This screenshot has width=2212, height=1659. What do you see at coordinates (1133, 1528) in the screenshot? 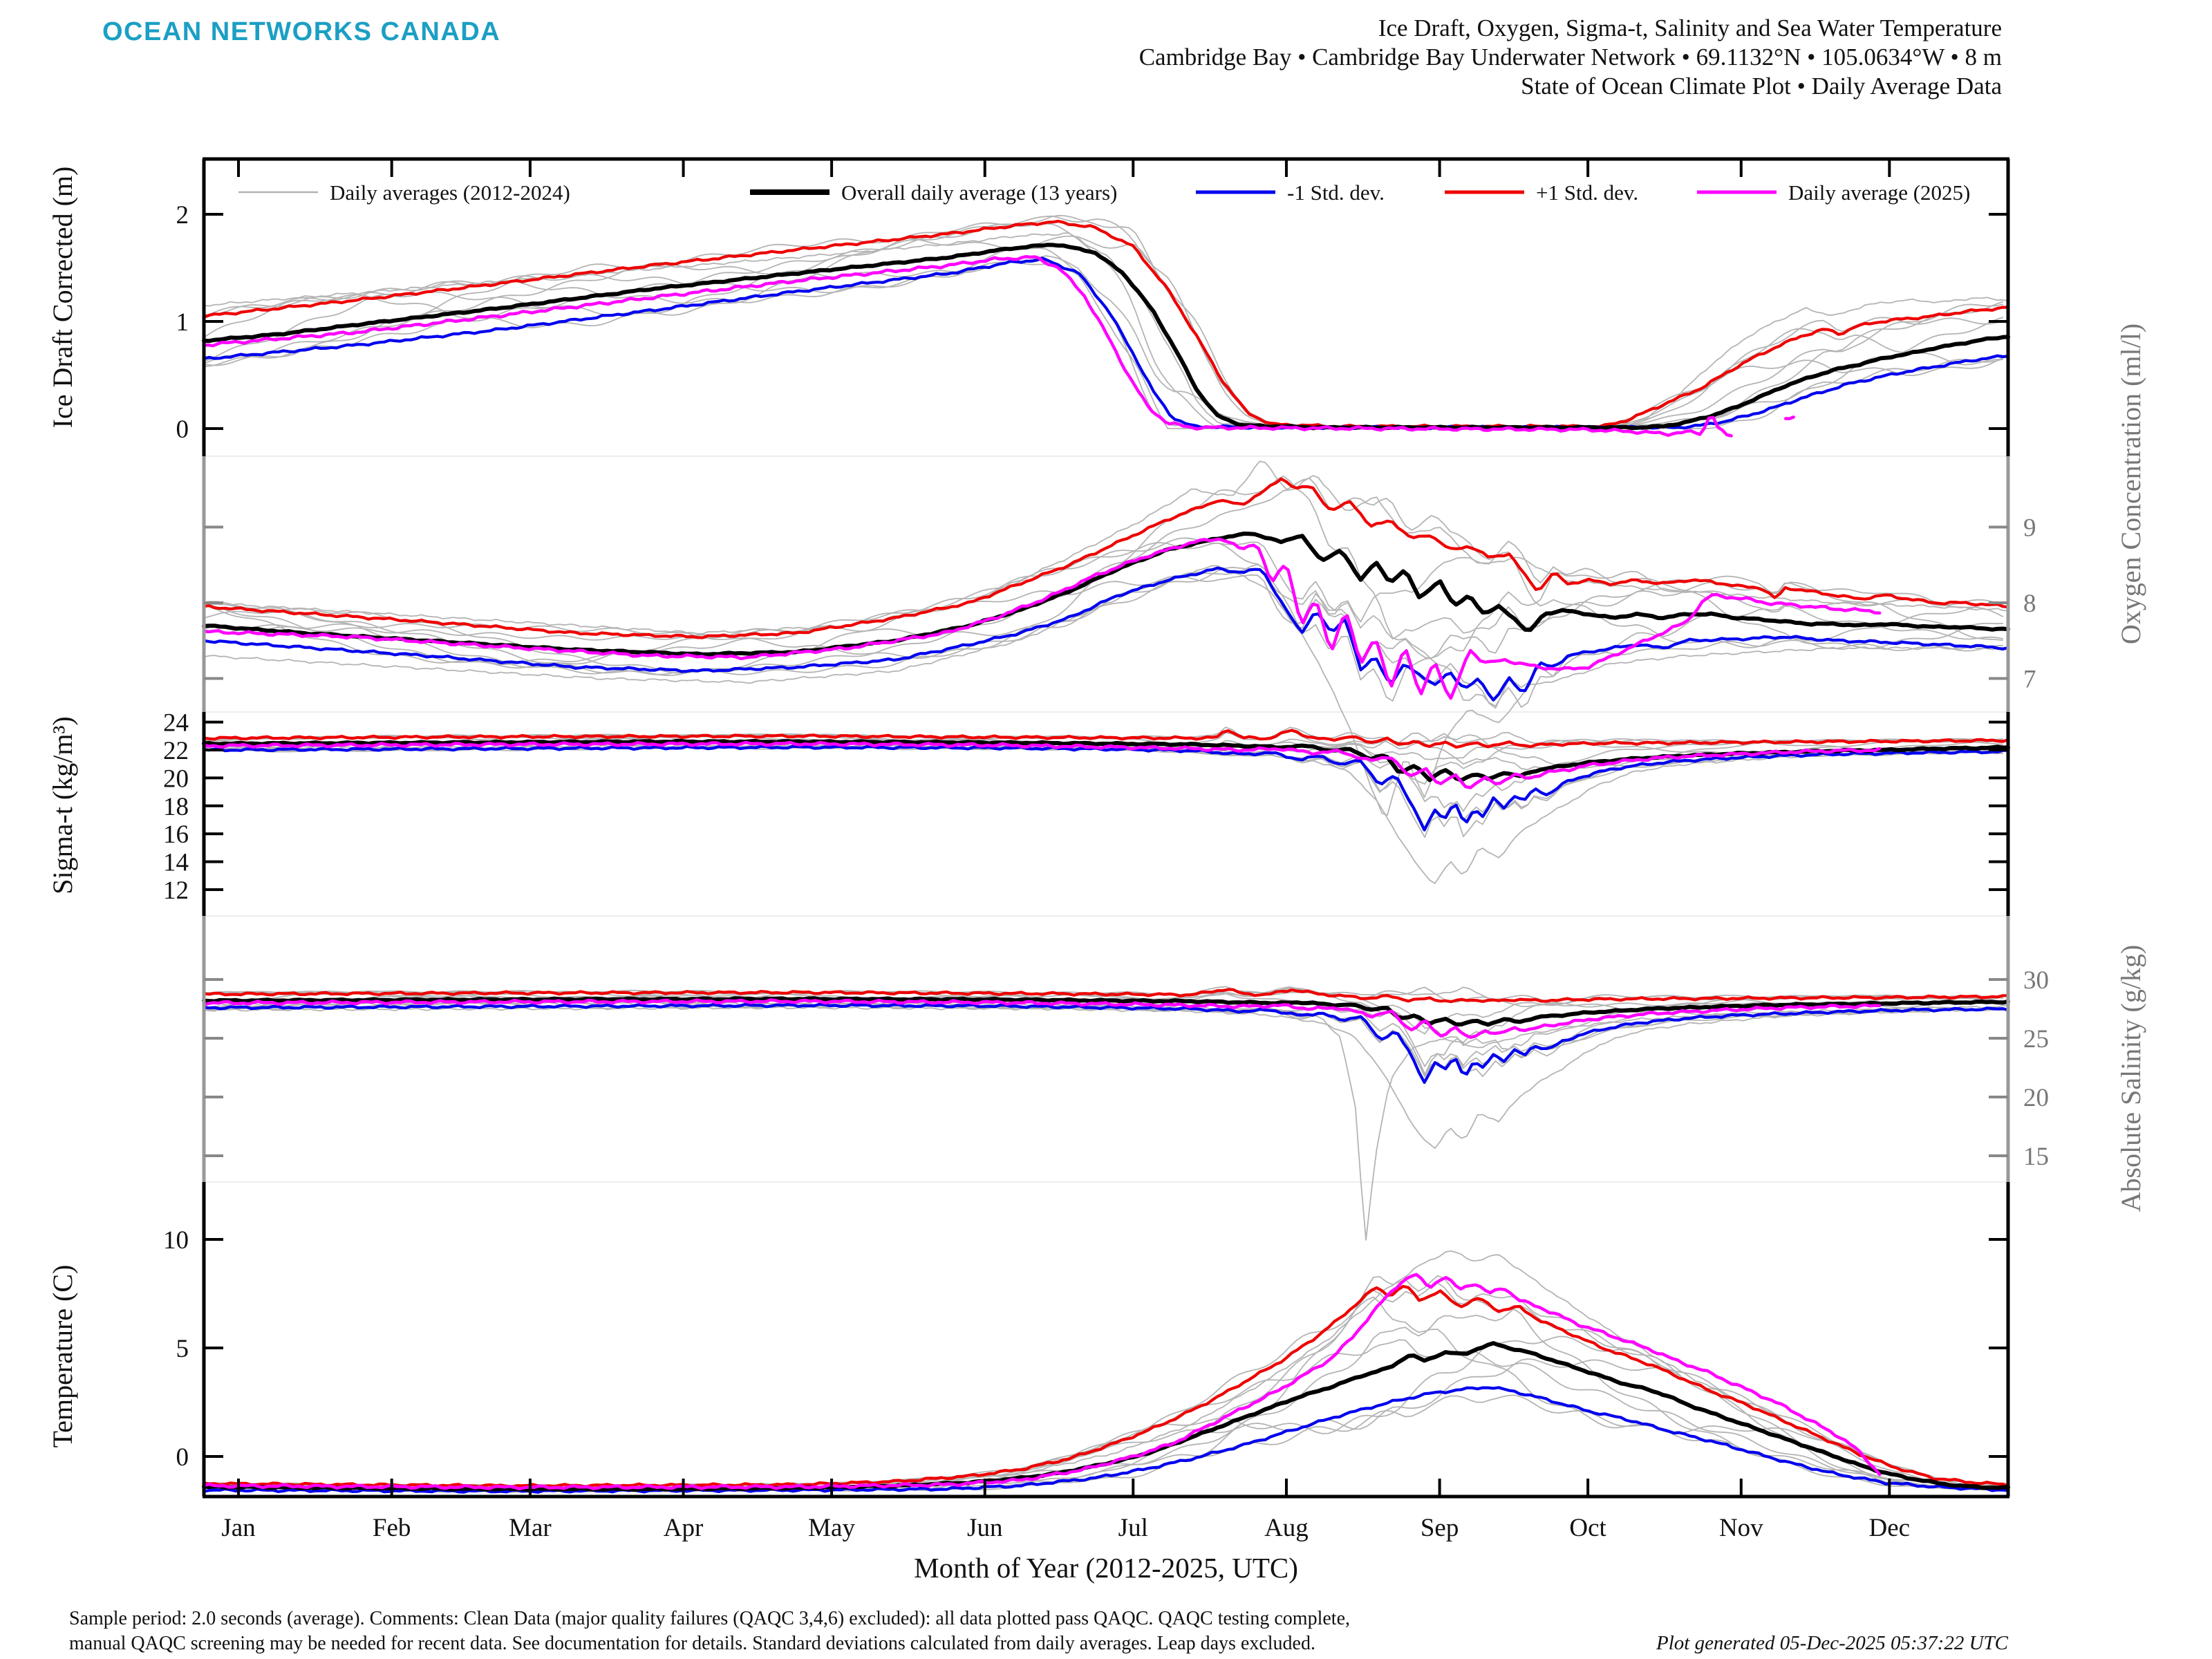
I see `month-label: Jul` at bounding box center [1133, 1528].